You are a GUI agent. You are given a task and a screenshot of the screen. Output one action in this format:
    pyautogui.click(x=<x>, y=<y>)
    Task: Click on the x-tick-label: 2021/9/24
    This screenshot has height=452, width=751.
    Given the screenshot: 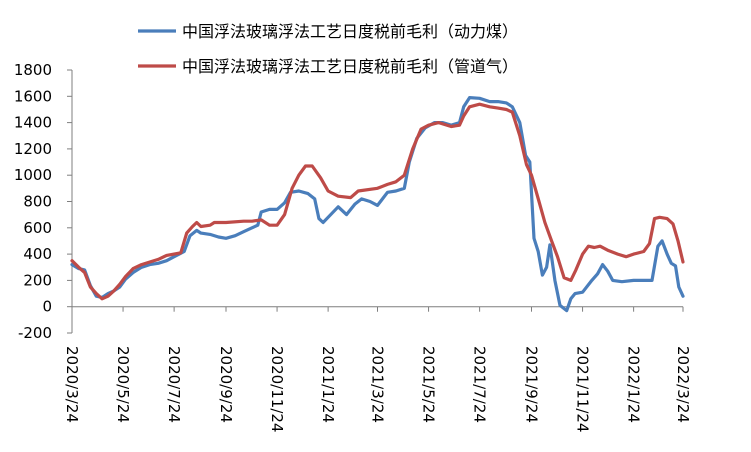 What is the action you would take?
    pyautogui.click(x=532, y=384)
    